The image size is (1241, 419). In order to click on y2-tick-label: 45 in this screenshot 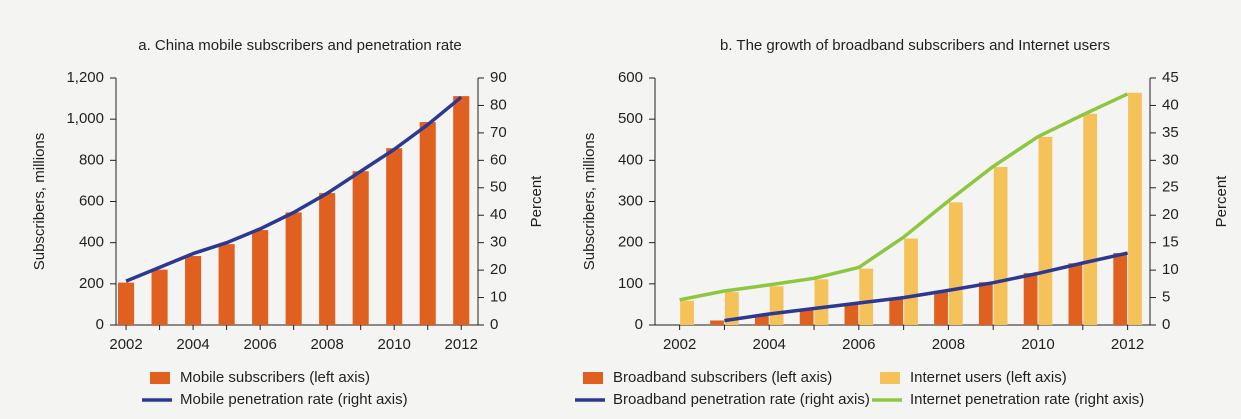, I will do `click(1170, 77)`.